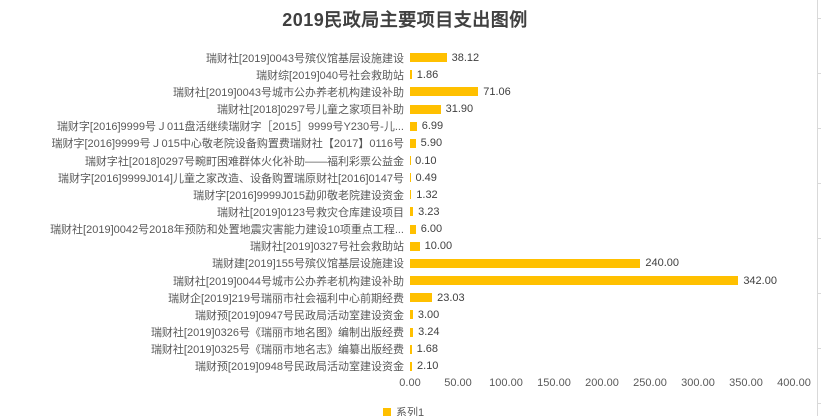 This screenshot has width=821, height=416. What do you see at coordinates (602, 349) in the screenshot?
I see `bar-zone: 1.68` at bounding box center [602, 349].